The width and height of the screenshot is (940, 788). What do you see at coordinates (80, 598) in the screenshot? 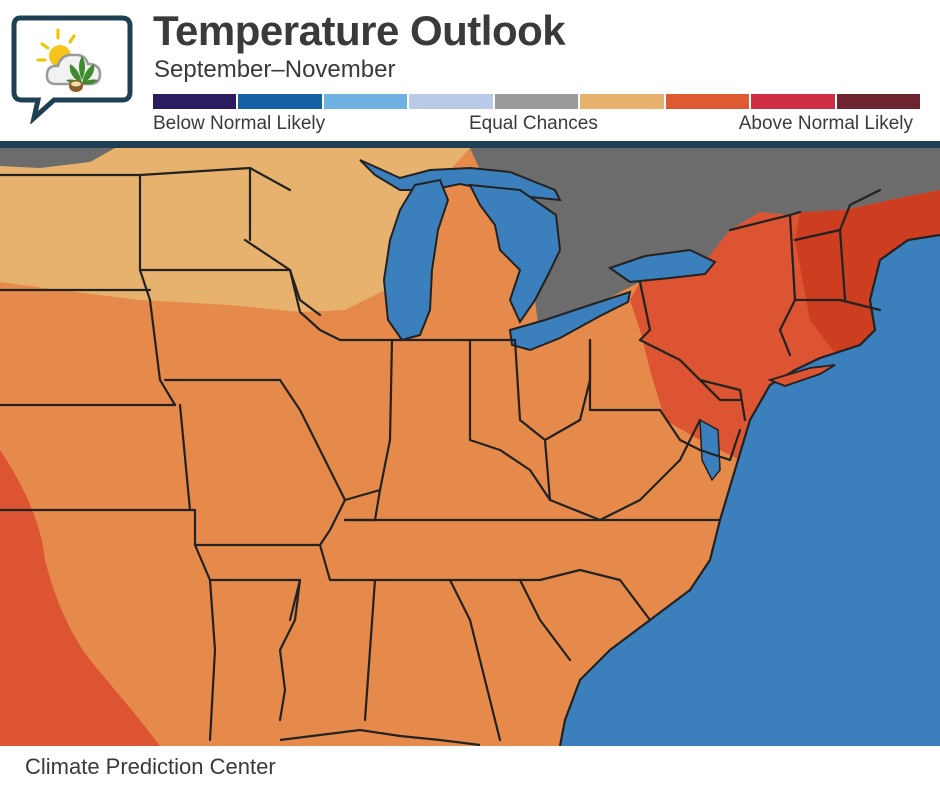
I see `above-normal-high-southwest` at bounding box center [80, 598].